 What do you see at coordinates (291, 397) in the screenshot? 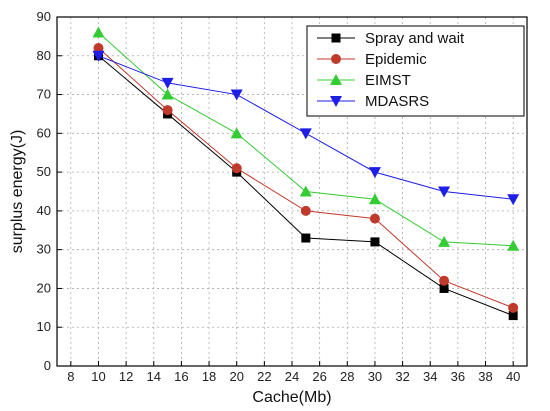
I see `x-axis-label: Cache(Mb)` at bounding box center [291, 397].